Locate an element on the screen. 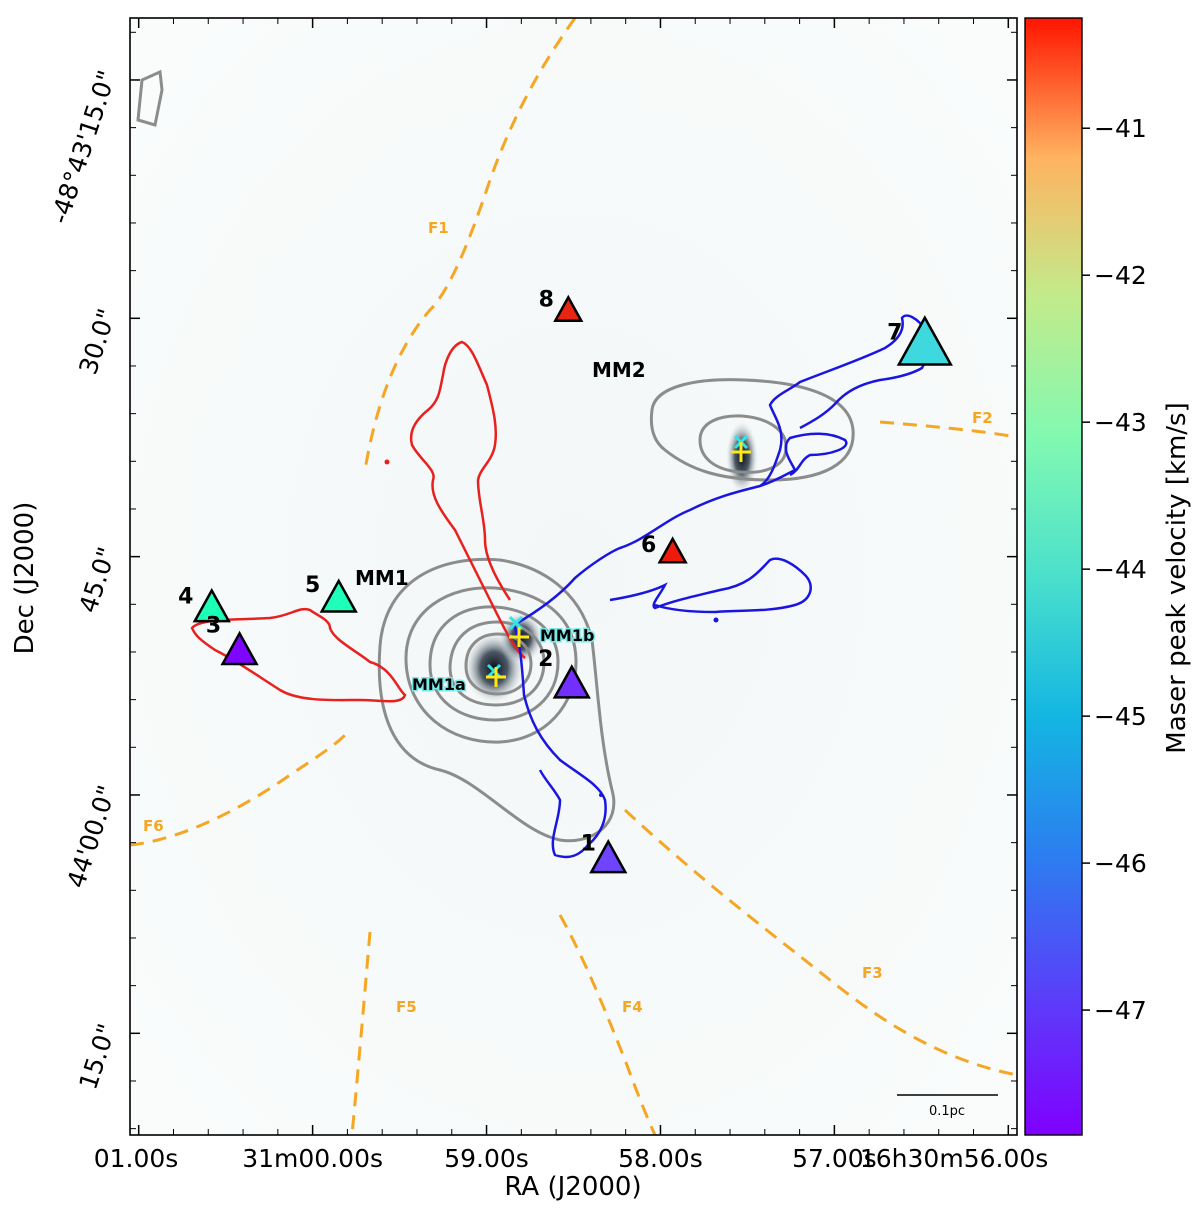 The image size is (1200, 1212). filament-f4-trace is located at coordinates (607, 1024).